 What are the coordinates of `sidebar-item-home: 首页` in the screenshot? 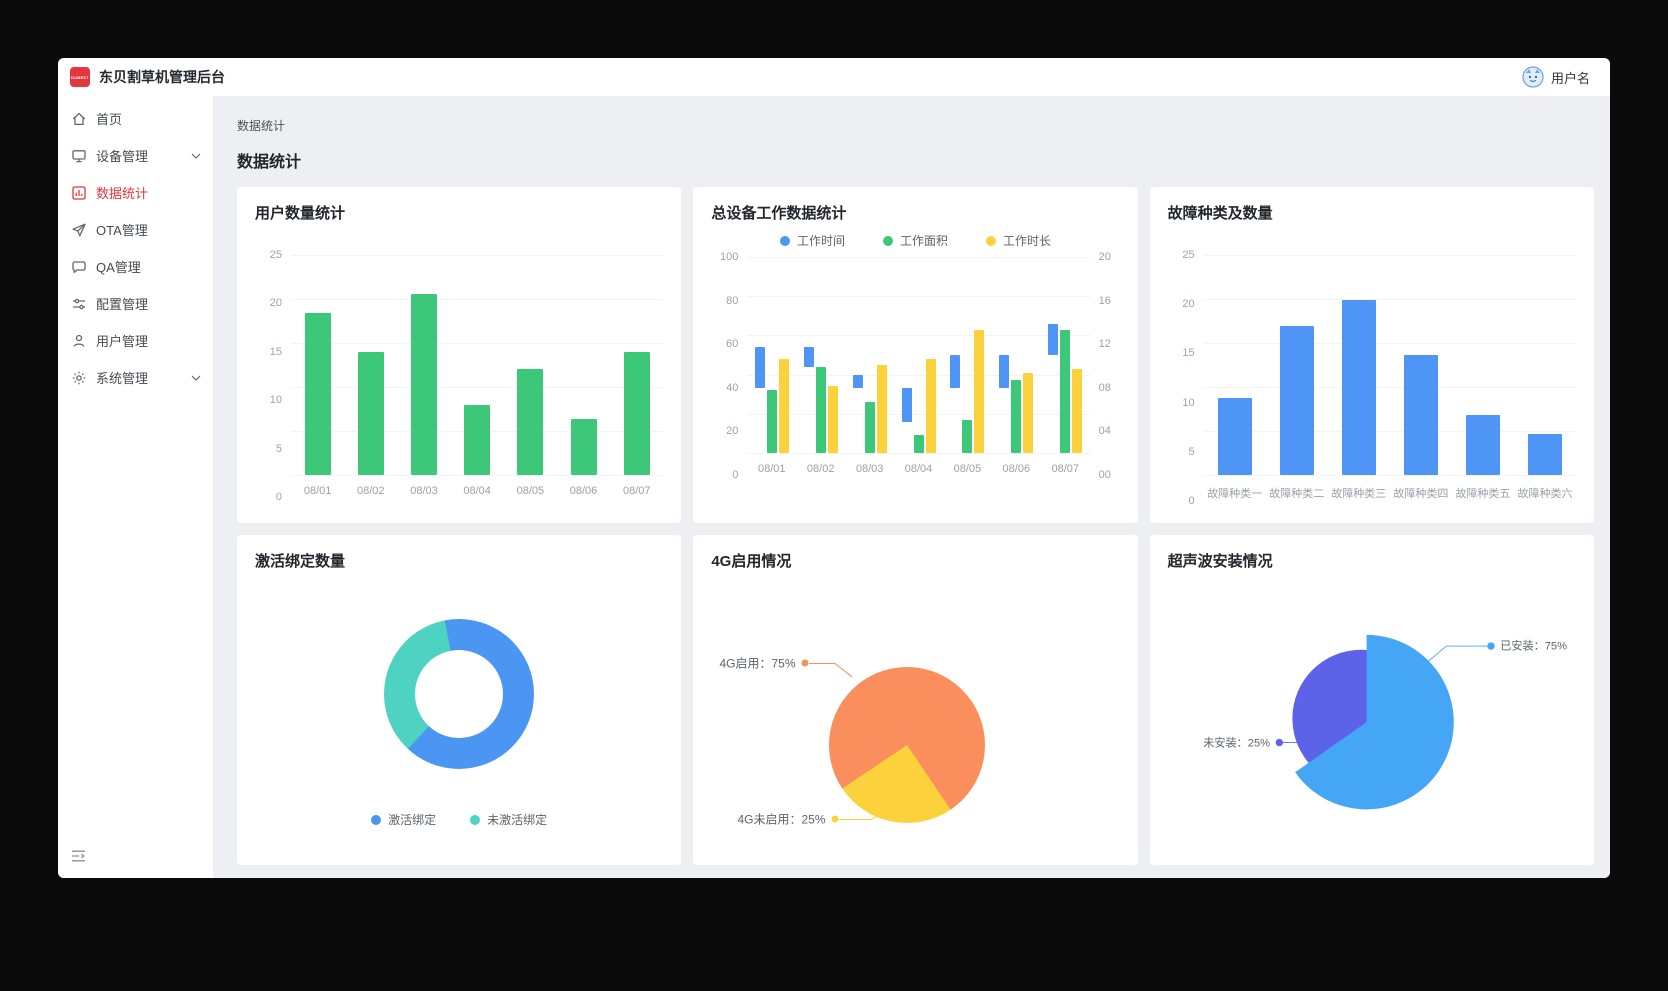 It's located at (135, 118).